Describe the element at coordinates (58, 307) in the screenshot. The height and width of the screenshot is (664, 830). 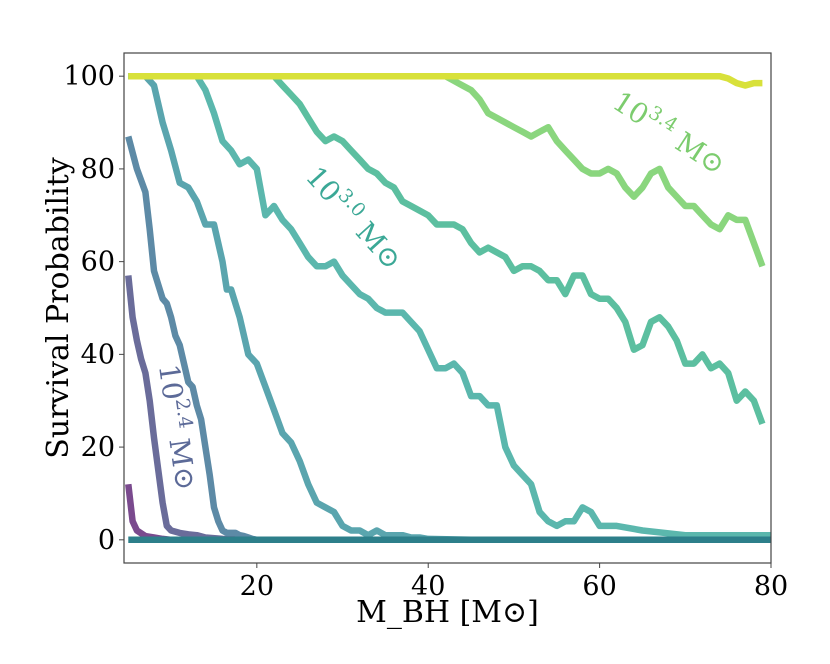
I see `y-axis-label: Survival Probability` at that location.